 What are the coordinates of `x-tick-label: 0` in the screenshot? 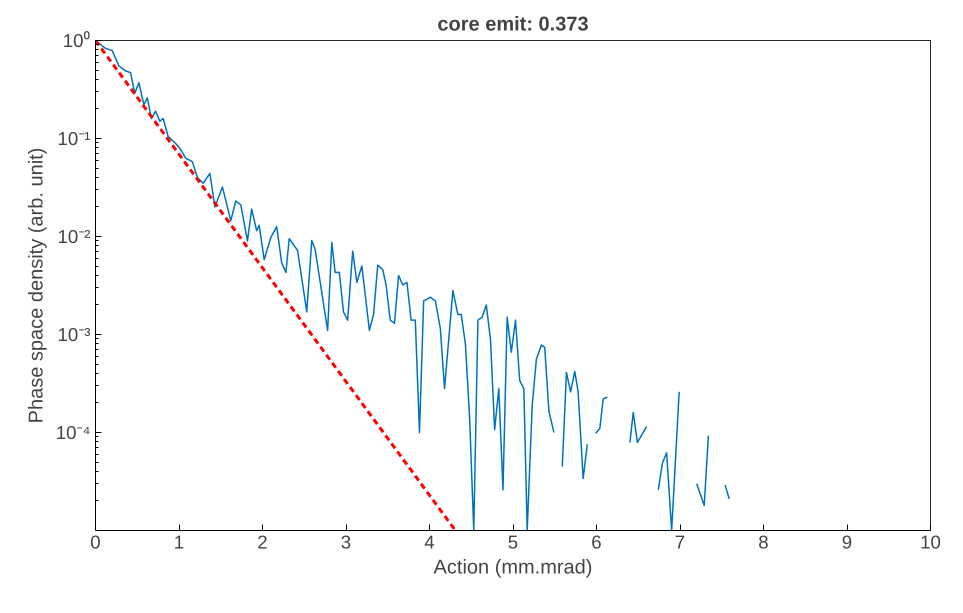 It's located at (95, 542).